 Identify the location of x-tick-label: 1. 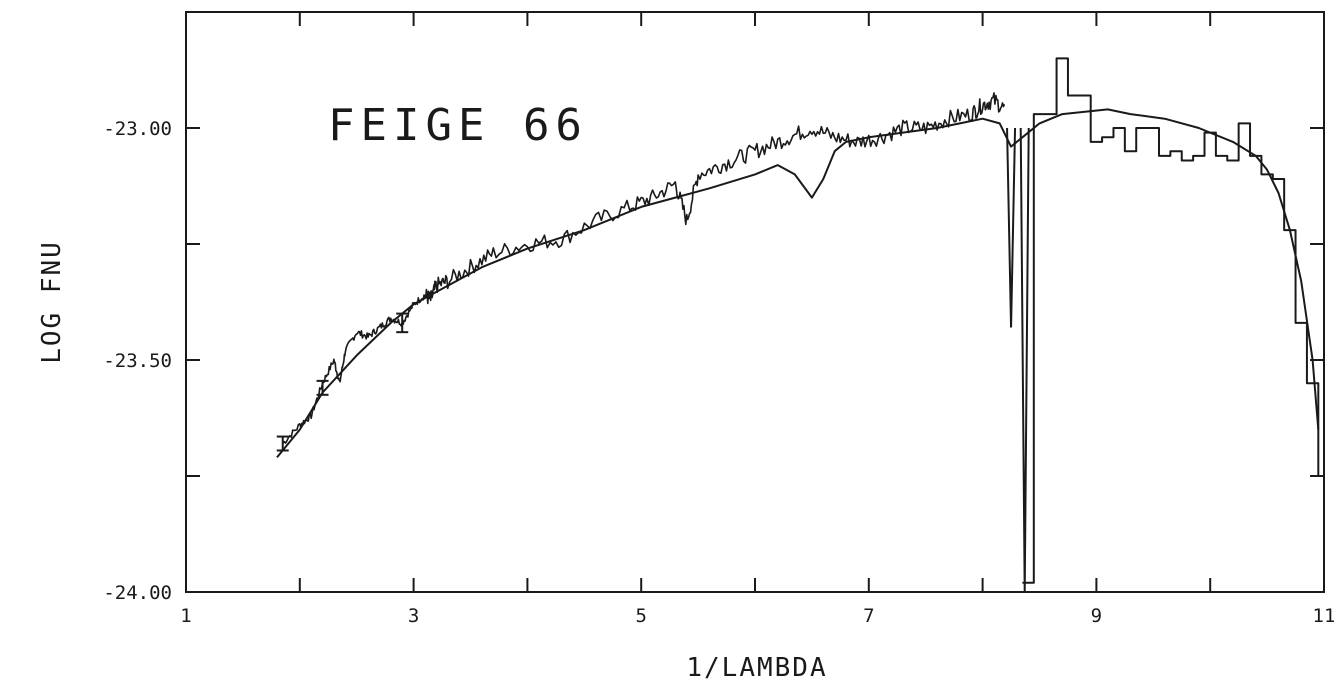
(185, 616).